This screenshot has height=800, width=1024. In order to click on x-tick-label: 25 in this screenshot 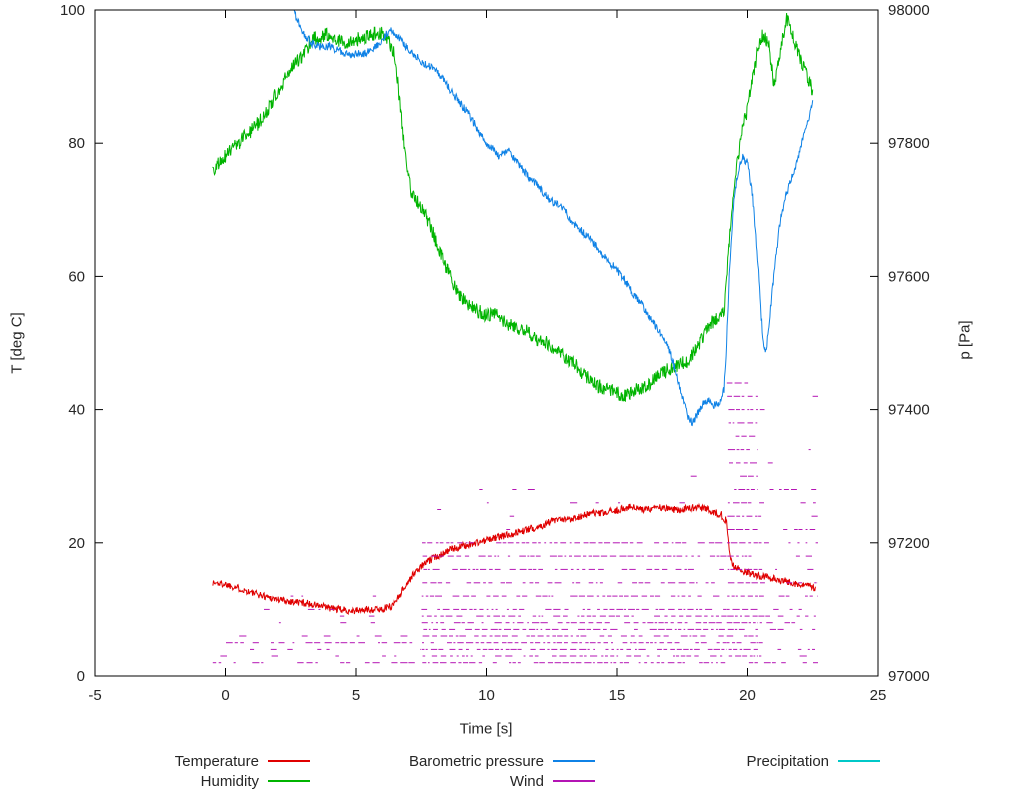, I will do `click(878, 695)`.